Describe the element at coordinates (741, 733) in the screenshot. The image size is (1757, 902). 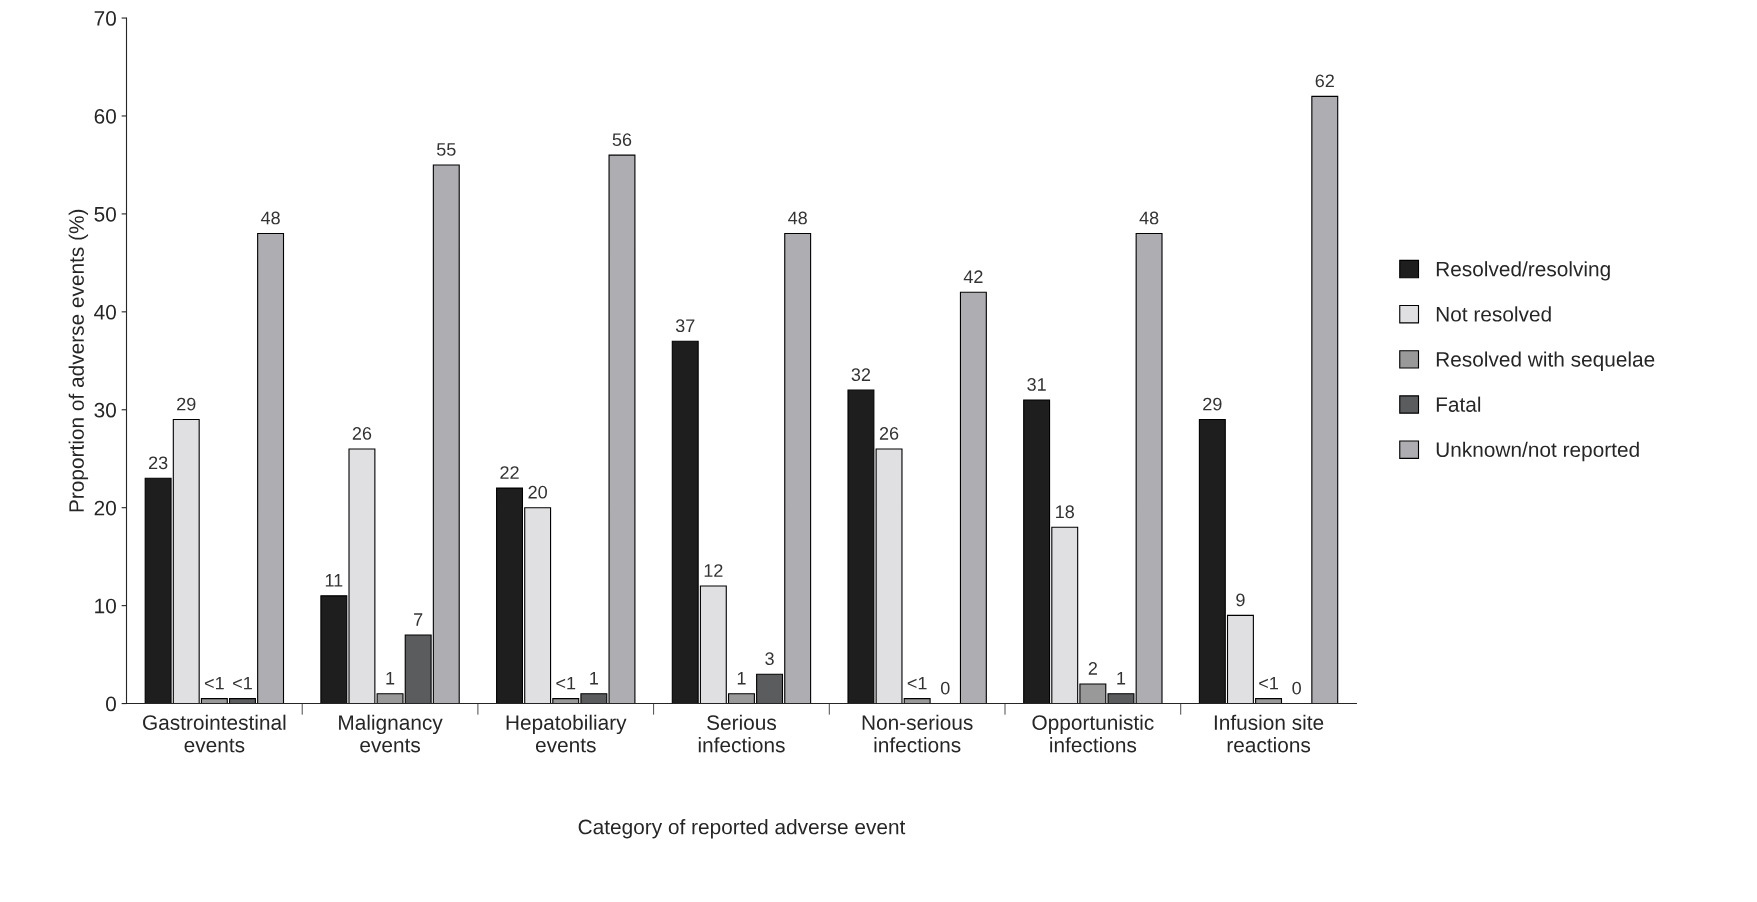
I see `x-tick-label: Serious infections` at that location.